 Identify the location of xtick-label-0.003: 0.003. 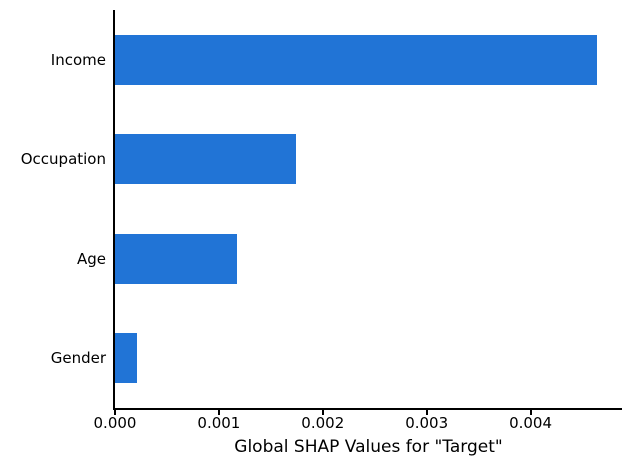
(427, 423).